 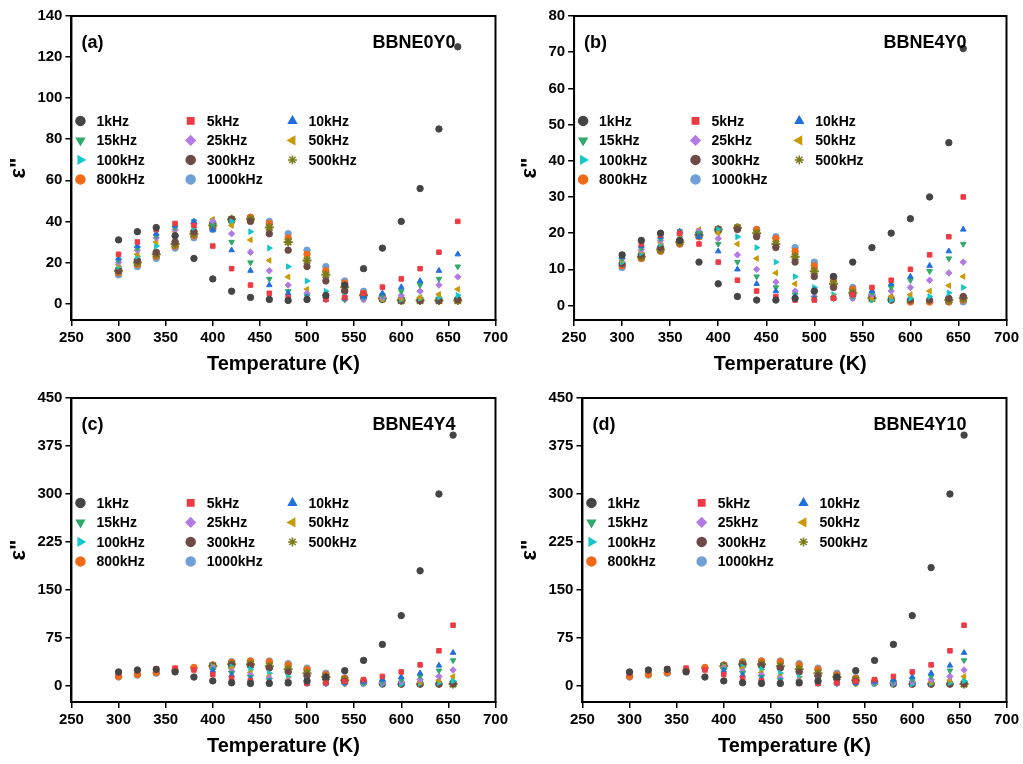 What do you see at coordinates (92, 41) in the screenshot?
I see `annotation: (a)` at bounding box center [92, 41].